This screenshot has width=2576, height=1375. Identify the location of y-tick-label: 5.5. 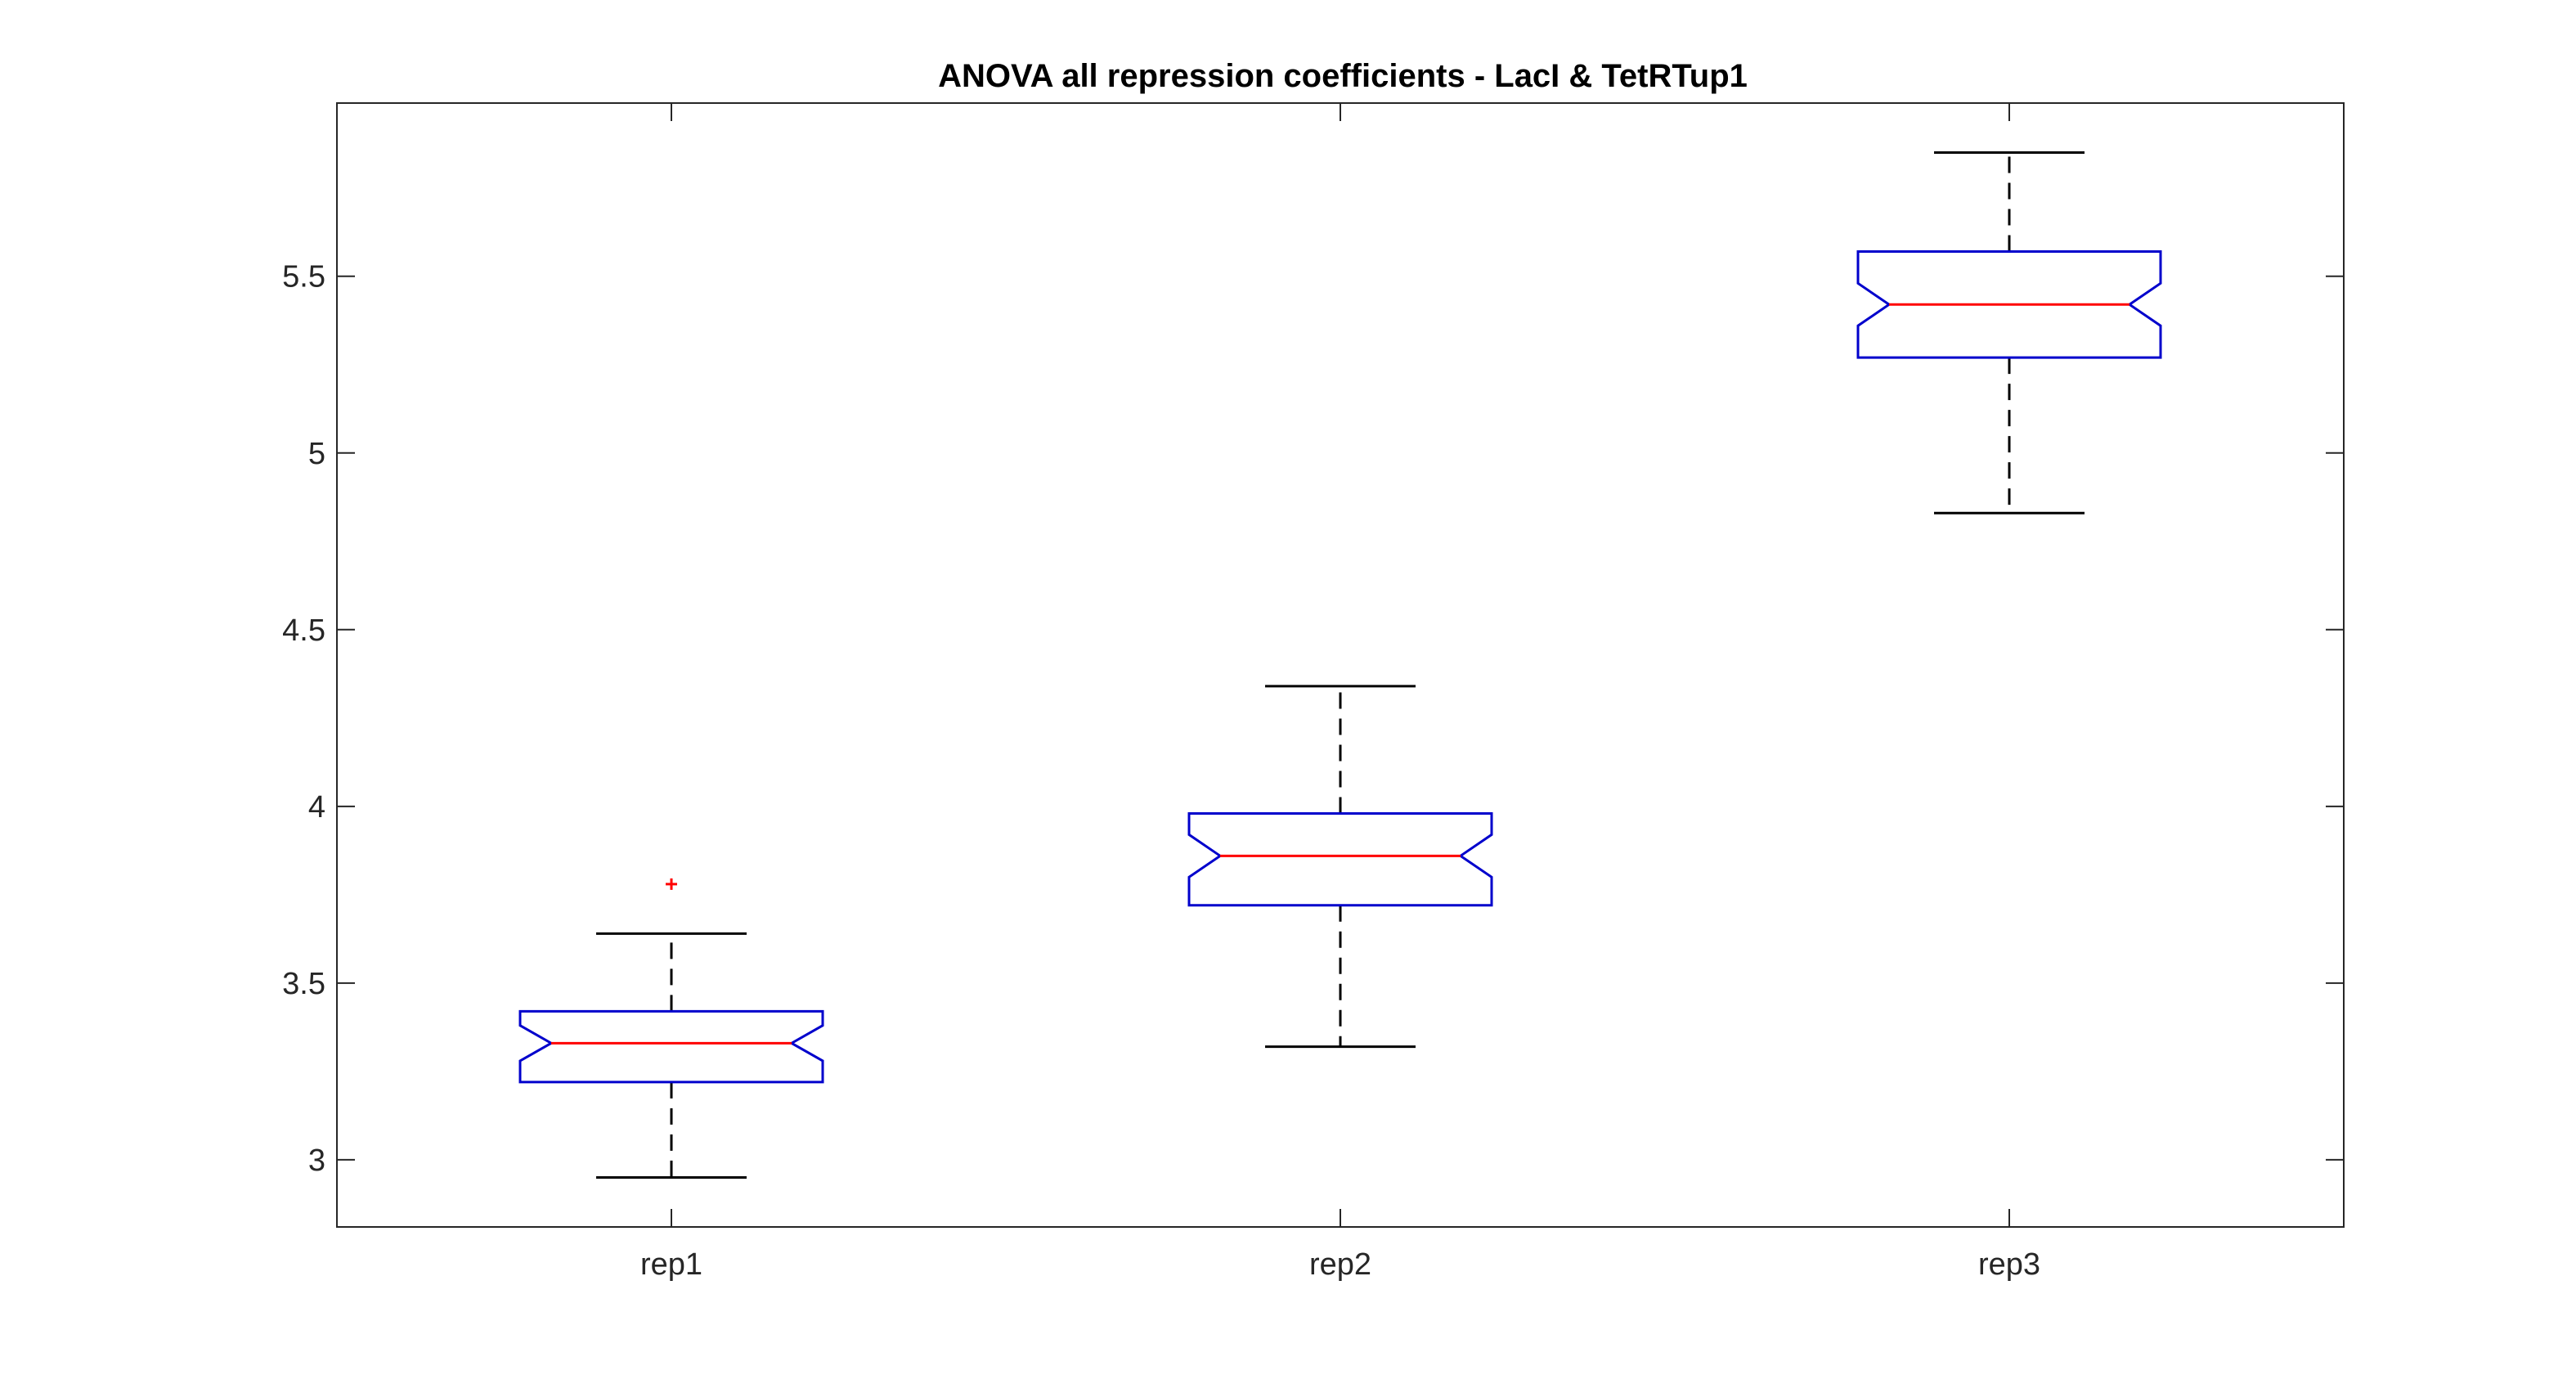
(304, 277).